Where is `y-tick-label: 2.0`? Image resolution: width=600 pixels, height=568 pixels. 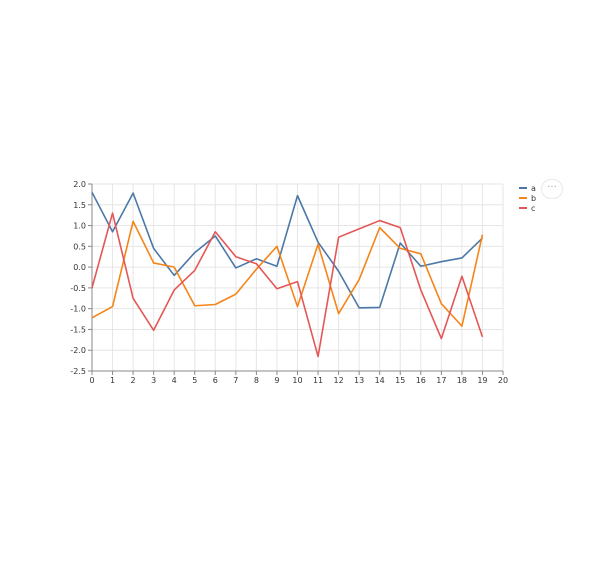
y-tick-label: 2.0 is located at coordinates (79, 184).